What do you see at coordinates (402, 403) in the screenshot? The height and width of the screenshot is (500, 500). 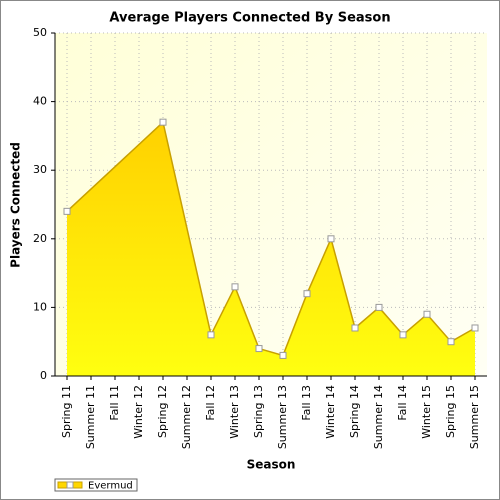 I see `x-tick-label: Fall 14` at bounding box center [402, 403].